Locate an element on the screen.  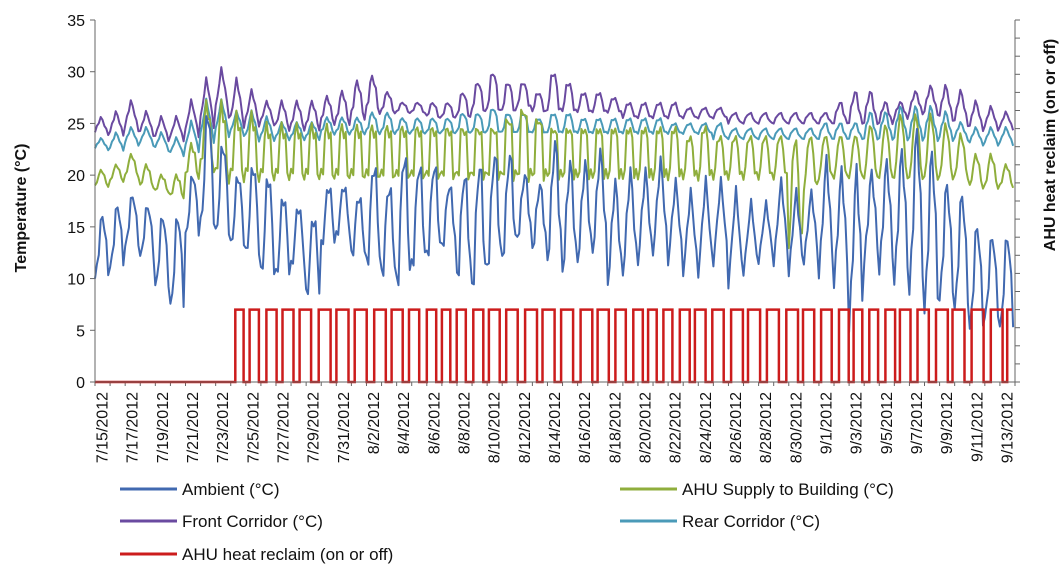
x-tick-label: 8/14/2012 is located at coordinates (555, 427).